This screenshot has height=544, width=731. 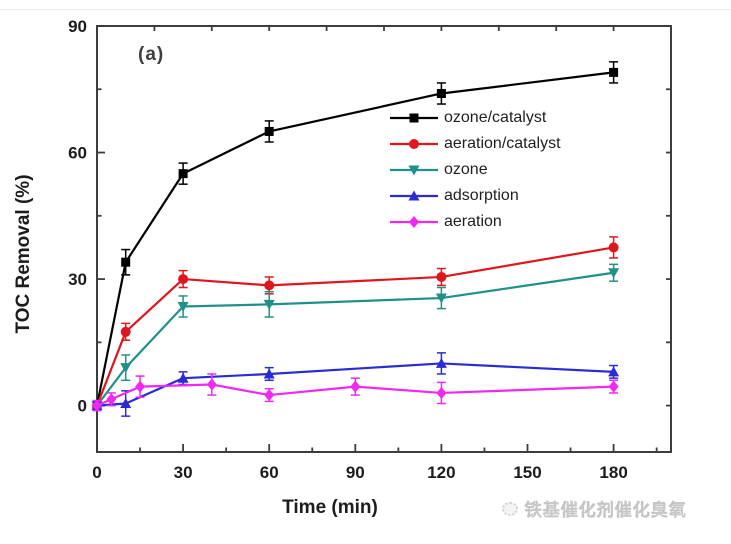 I want to click on top-divider-line, so click(x=365, y=9).